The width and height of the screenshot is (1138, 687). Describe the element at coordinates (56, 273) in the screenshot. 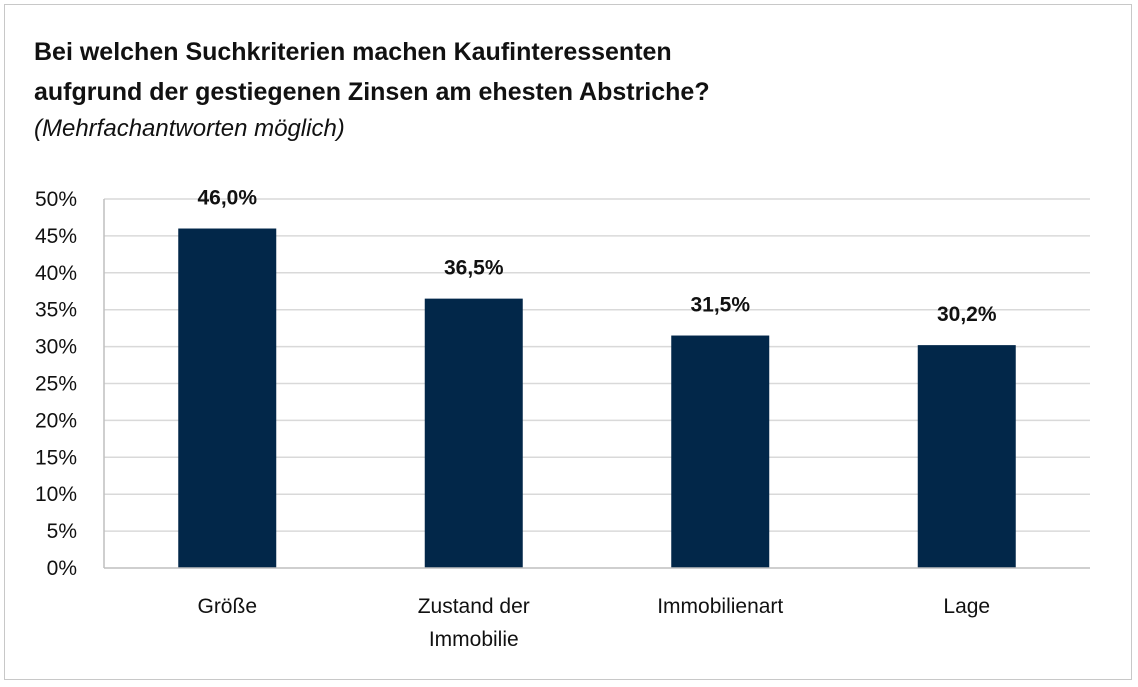

I see `y-tick-label: 40%` at that location.